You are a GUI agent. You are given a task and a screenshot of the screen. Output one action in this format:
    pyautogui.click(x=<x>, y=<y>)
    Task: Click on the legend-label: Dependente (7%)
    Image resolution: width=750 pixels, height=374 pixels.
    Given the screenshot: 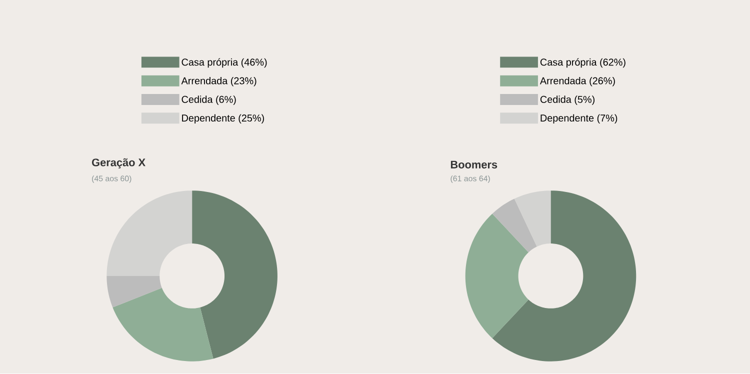 What is the action you would take?
    pyautogui.click(x=579, y=119)
    